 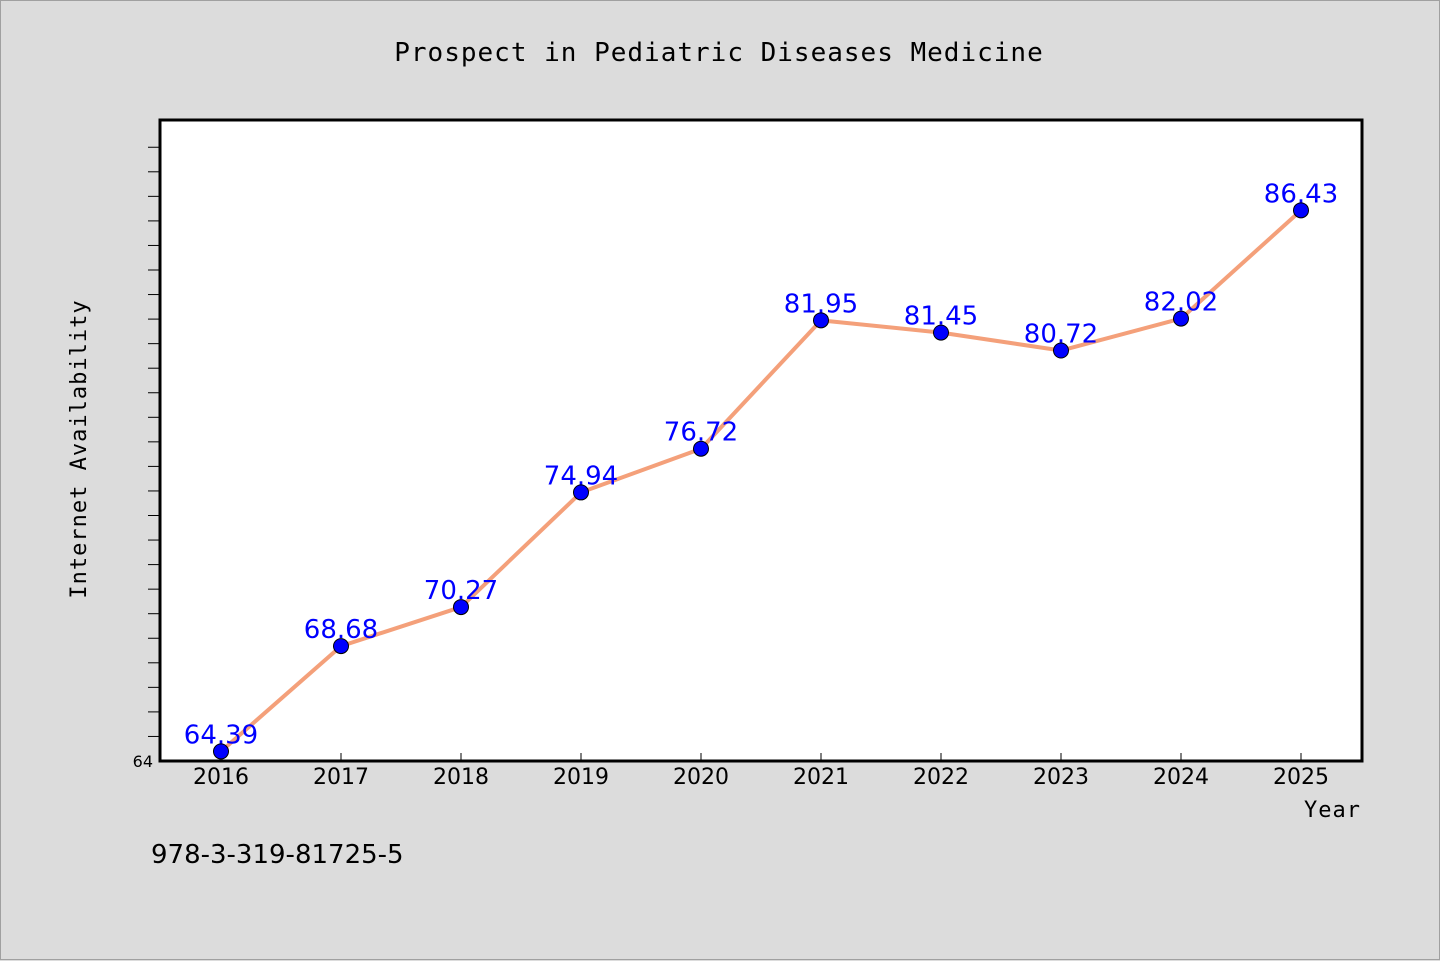 I want to click on data-label: 81.45, so click(x=941, y=317).